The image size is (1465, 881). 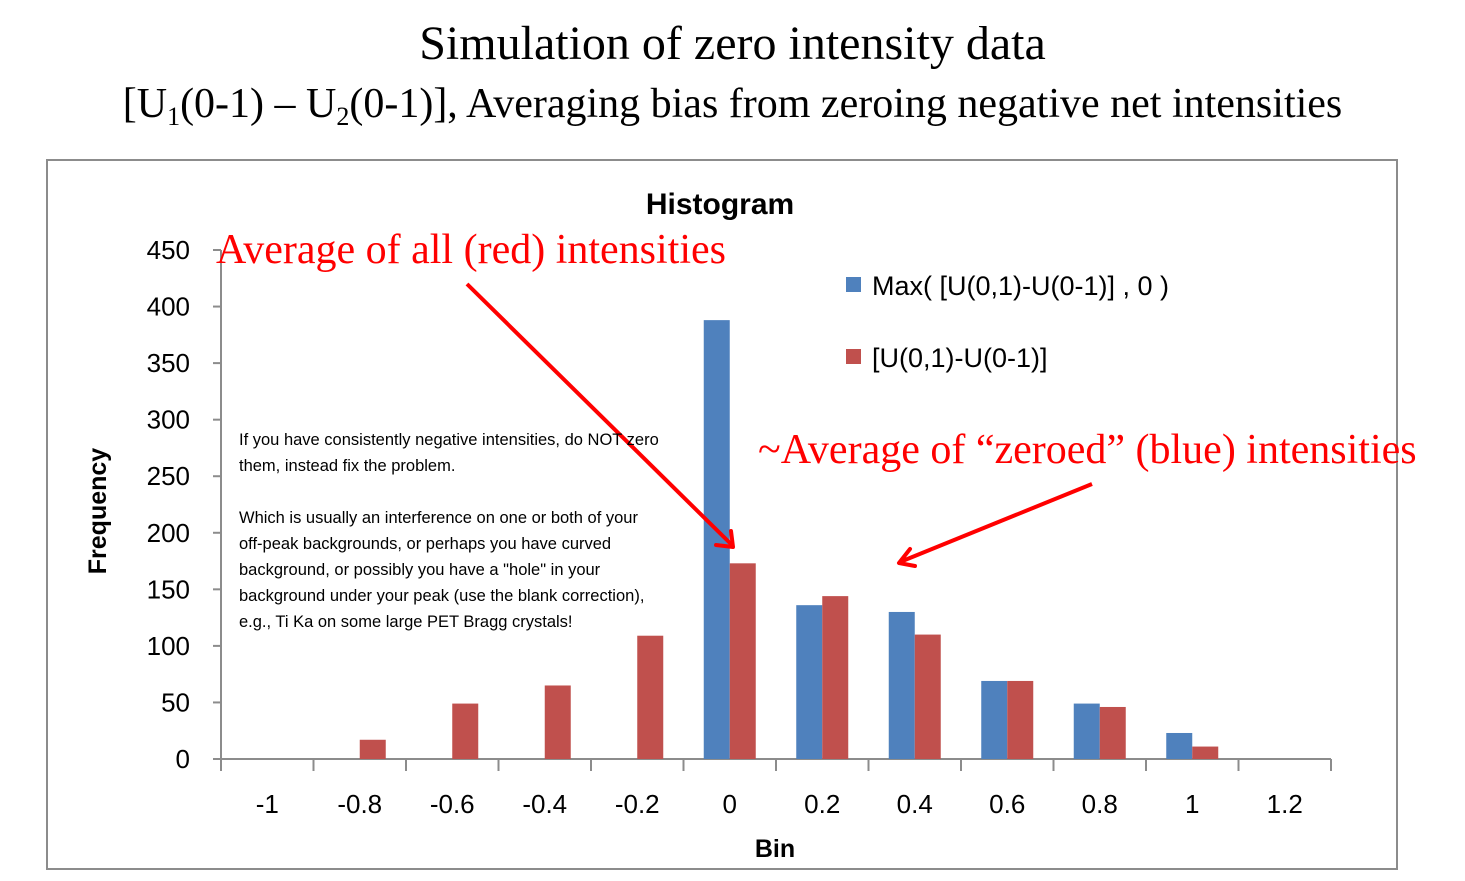 What do you see at coordinates (168, 250) in the screenshot?
I see `y-tick-label: 450` at bounding box center [168, 250].